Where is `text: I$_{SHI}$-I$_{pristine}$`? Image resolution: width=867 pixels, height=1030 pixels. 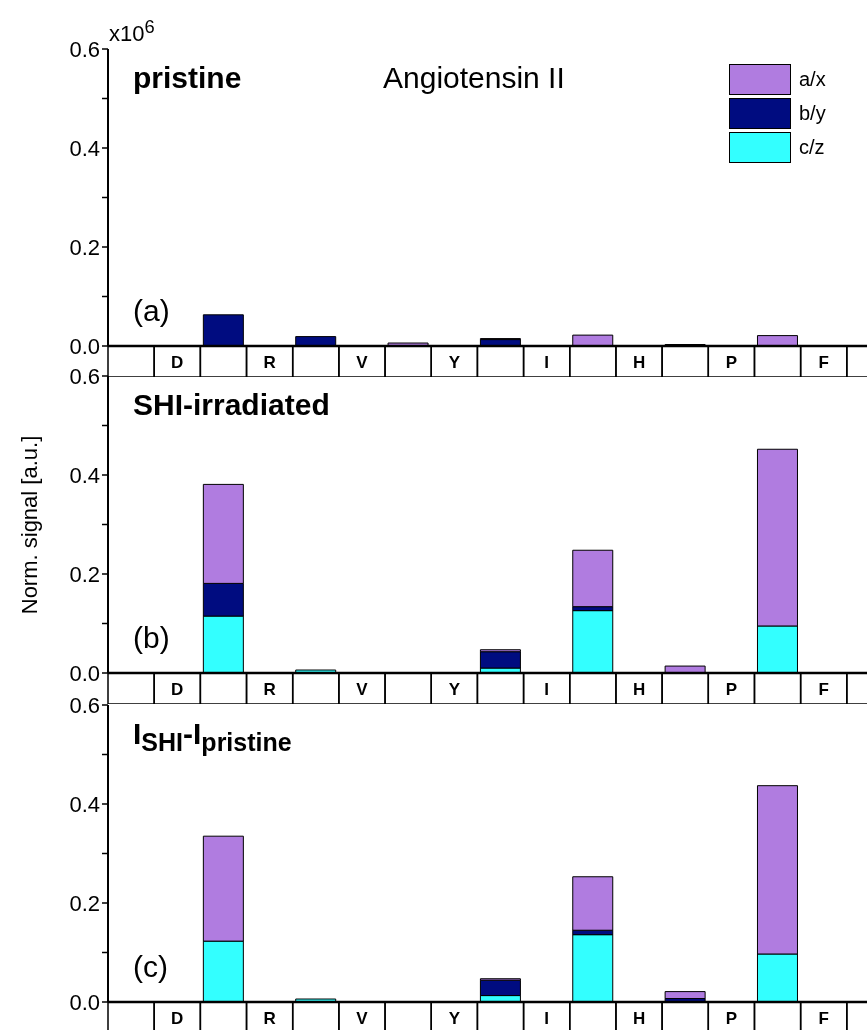 text: I$_{SHI}$-I$_{pristine}$ is located at coordinates (212, 736).